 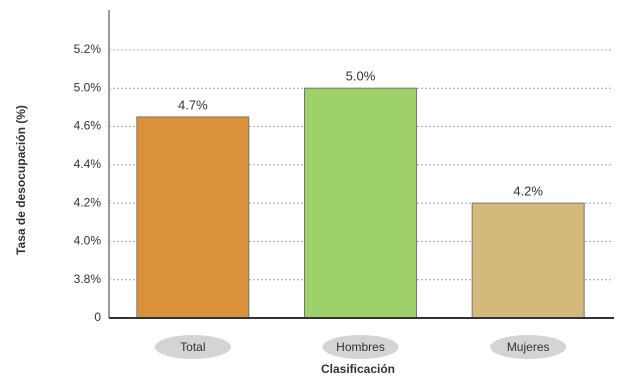 I want to click on x-tick-label: Hombres, so click(x=360, y=347).